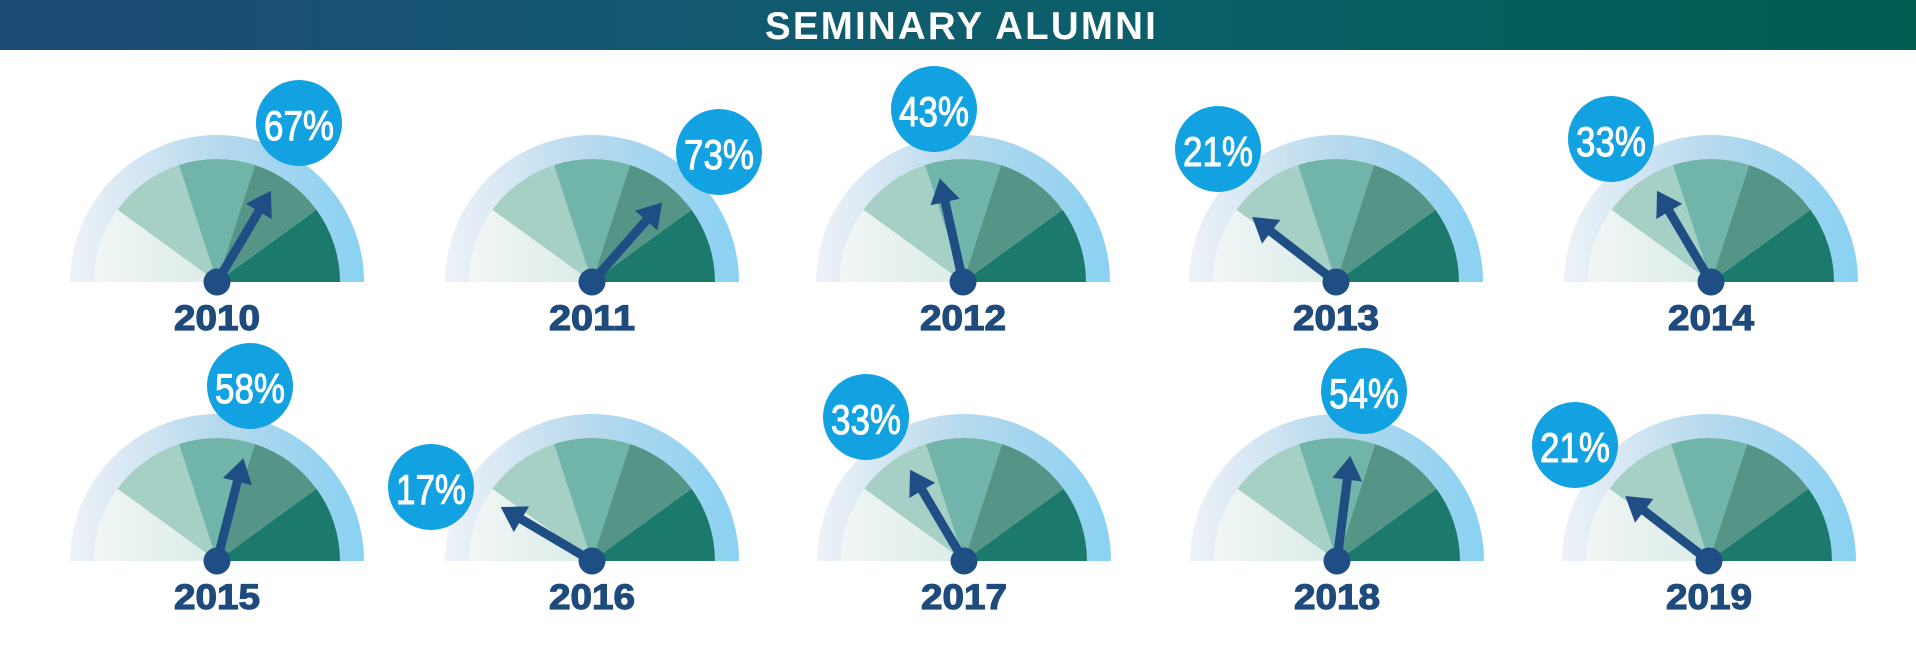 Image resolution: width=1916 pixels, height=666 pixels. I want to click on svg-text: 2015, so click(217, 597).